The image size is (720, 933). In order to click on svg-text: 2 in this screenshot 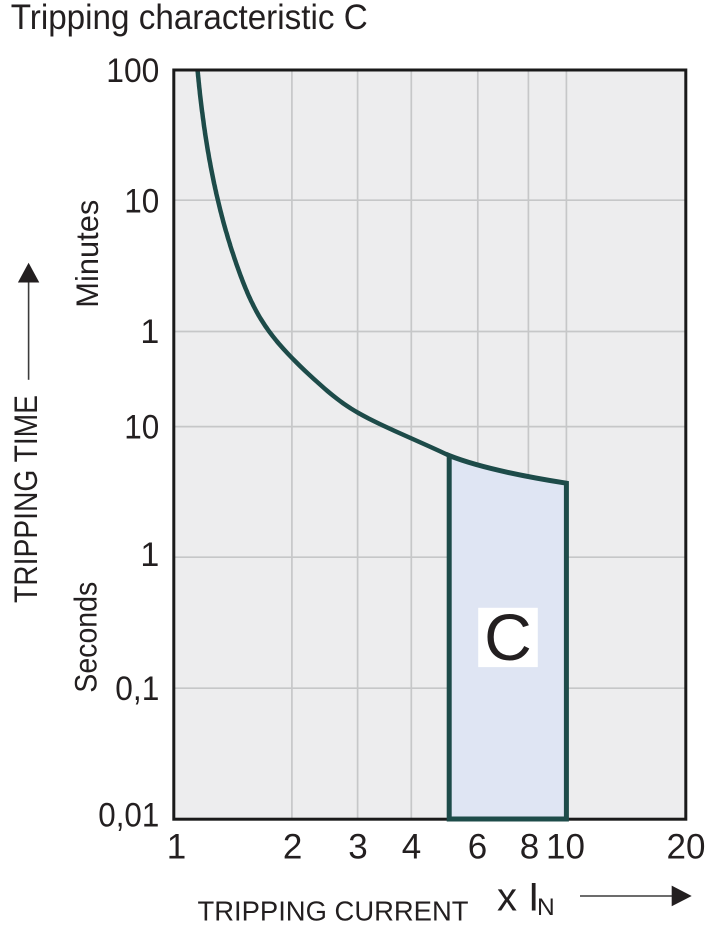, I will do `click(292, 846)`.